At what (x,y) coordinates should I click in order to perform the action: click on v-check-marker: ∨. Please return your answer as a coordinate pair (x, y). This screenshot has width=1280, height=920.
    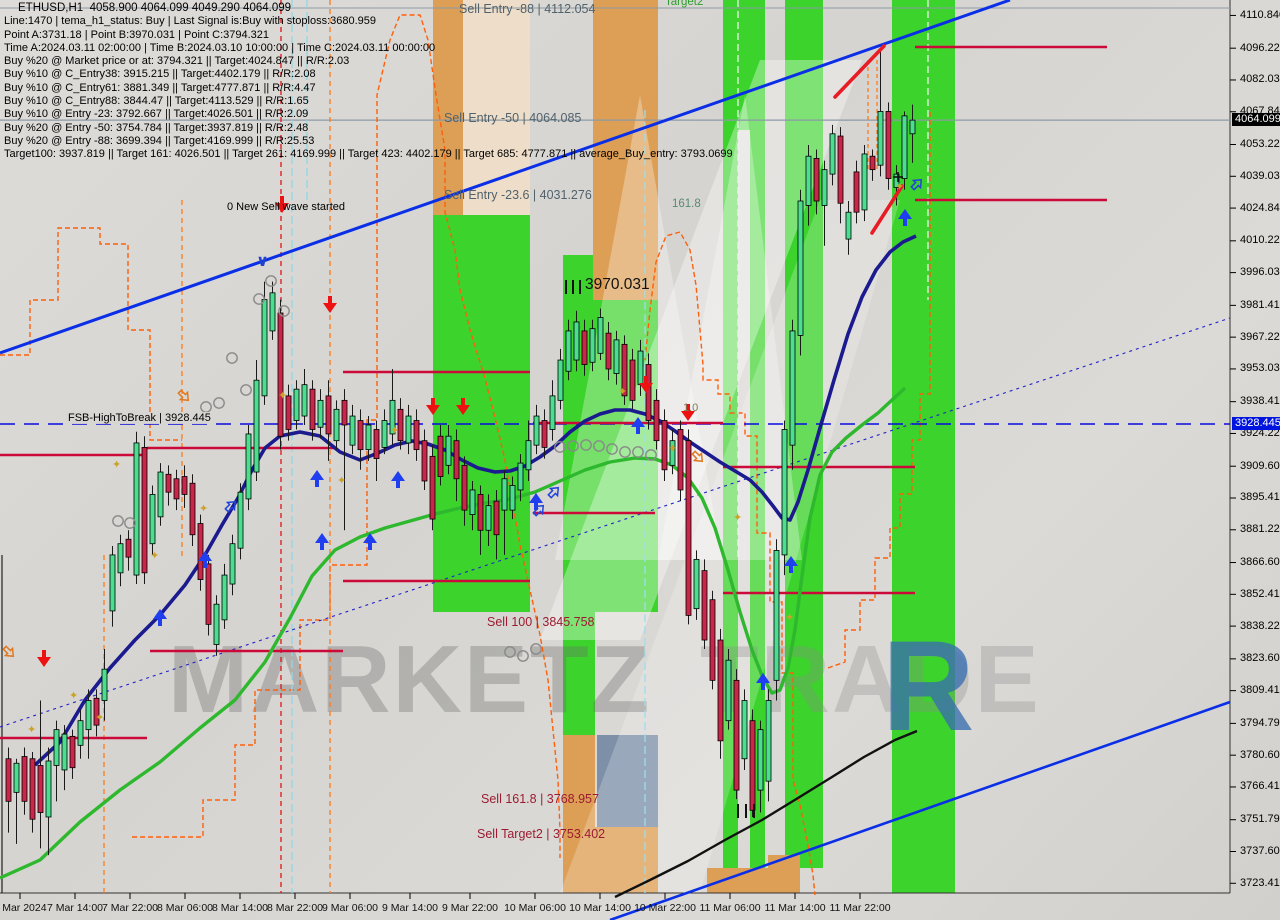
    Looking at the image, I should click on (262, 261).